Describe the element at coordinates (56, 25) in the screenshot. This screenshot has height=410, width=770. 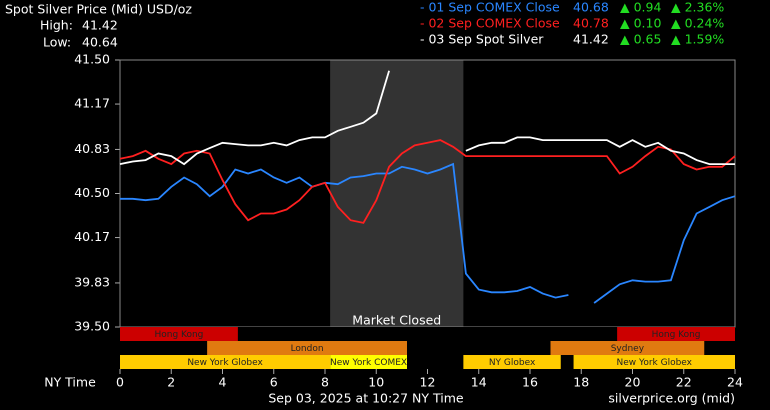
I see `high-label: High:` at that location.